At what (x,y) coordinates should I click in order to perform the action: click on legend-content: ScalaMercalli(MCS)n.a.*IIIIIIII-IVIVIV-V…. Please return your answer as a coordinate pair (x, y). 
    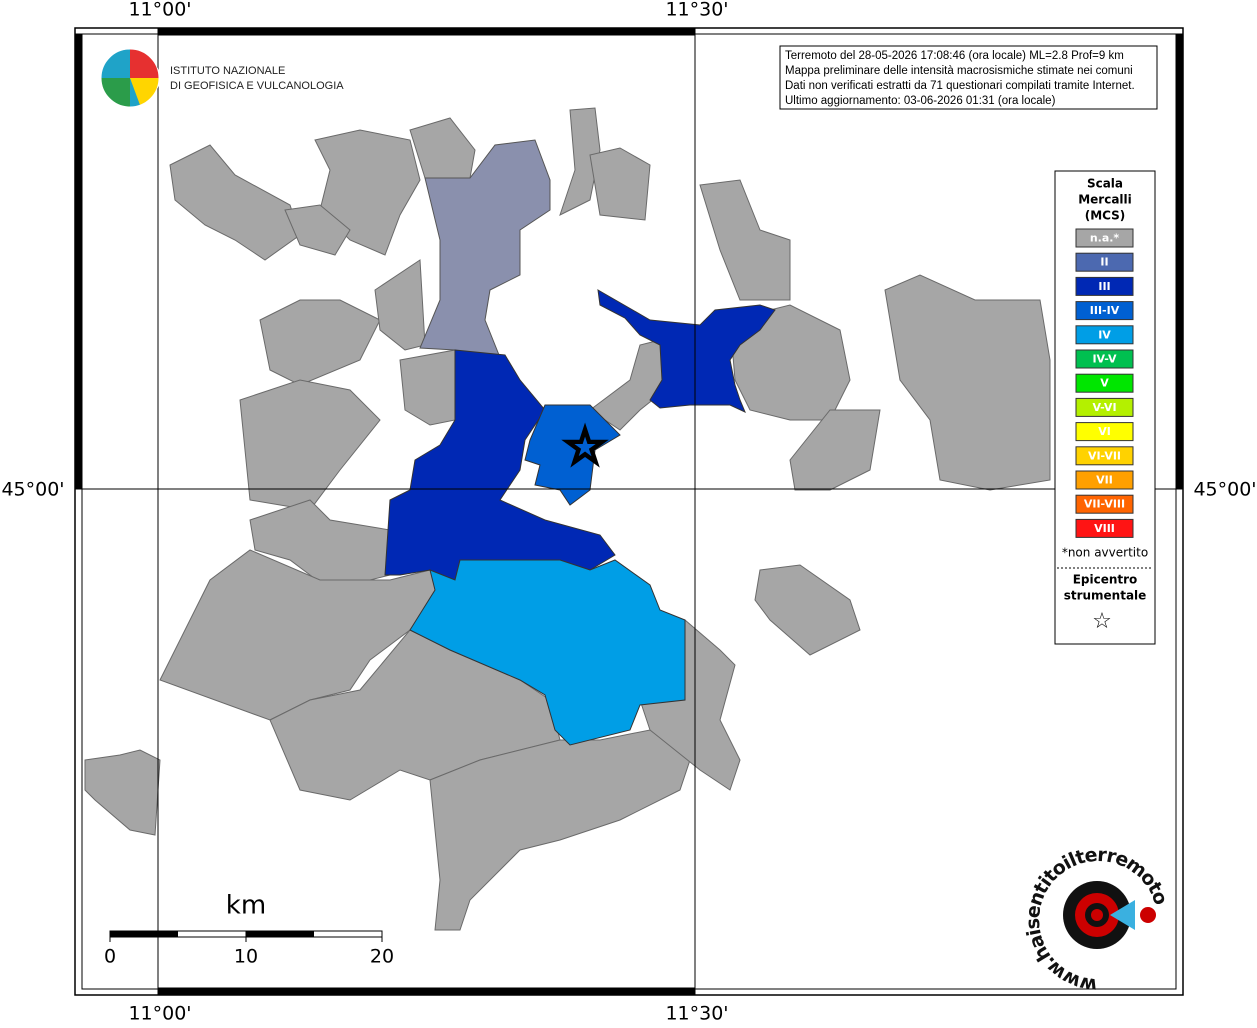
    Looking at the image, I should click on (1105, 405).